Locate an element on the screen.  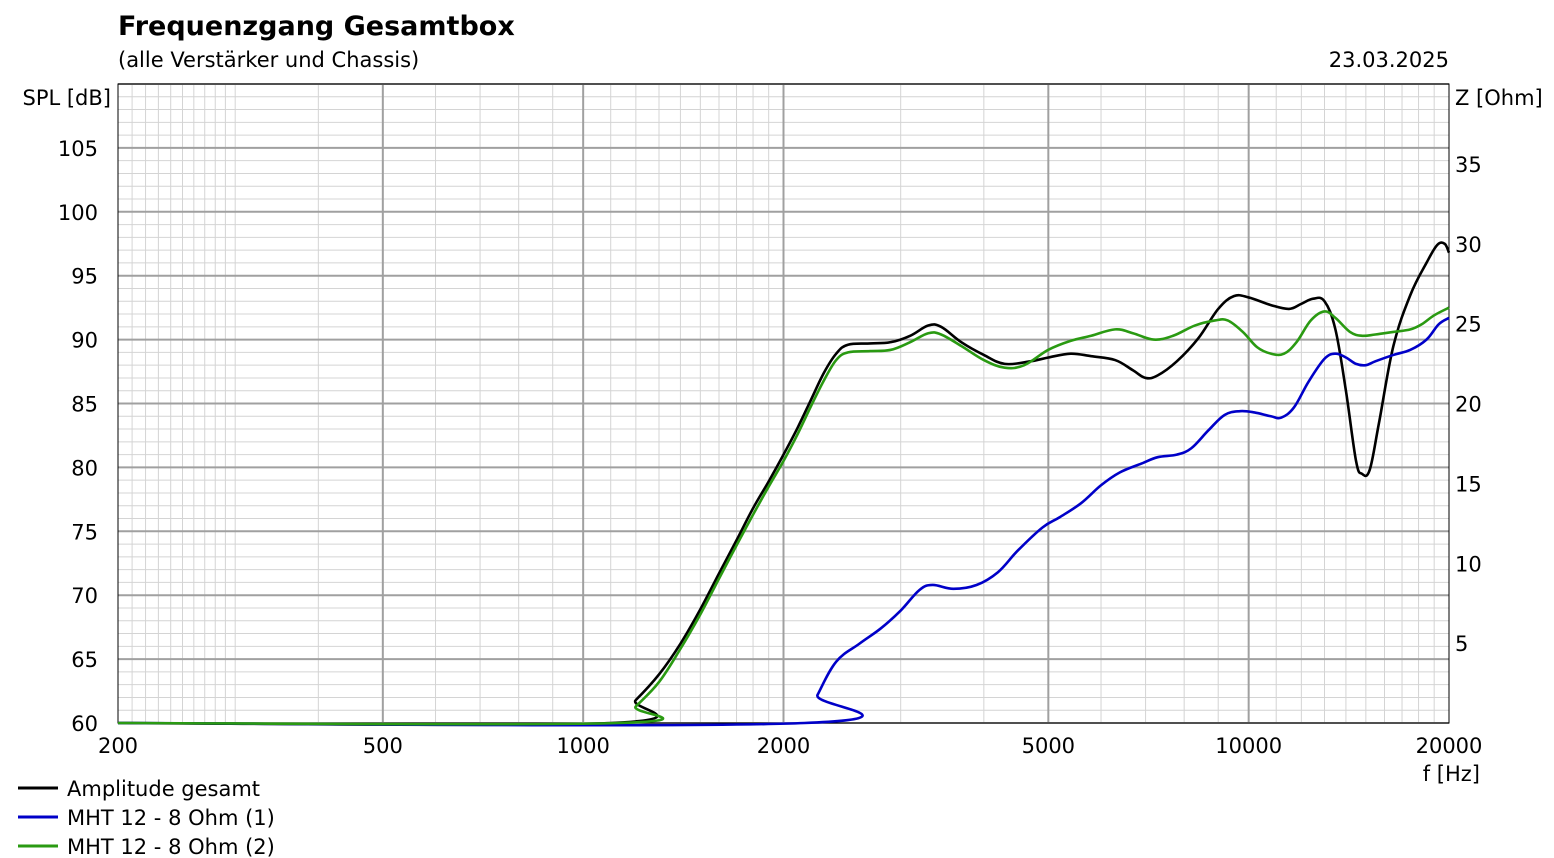
y2-tick-label: 5 is located at coordinates (1461, 644).